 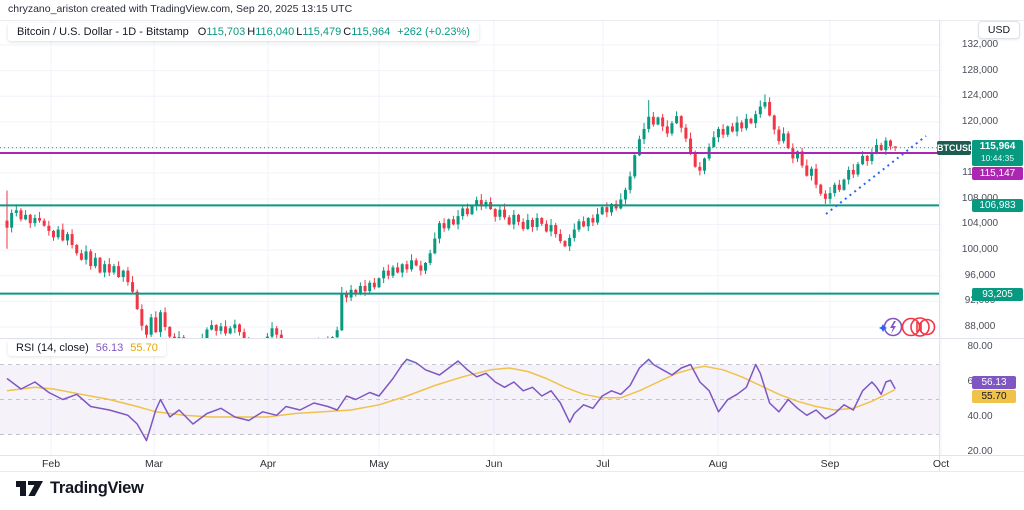 What do you see at coordinates (980, 121) in the screenshot?
I see `price-tick-label: 120,000` at bounding box center [980, 121].